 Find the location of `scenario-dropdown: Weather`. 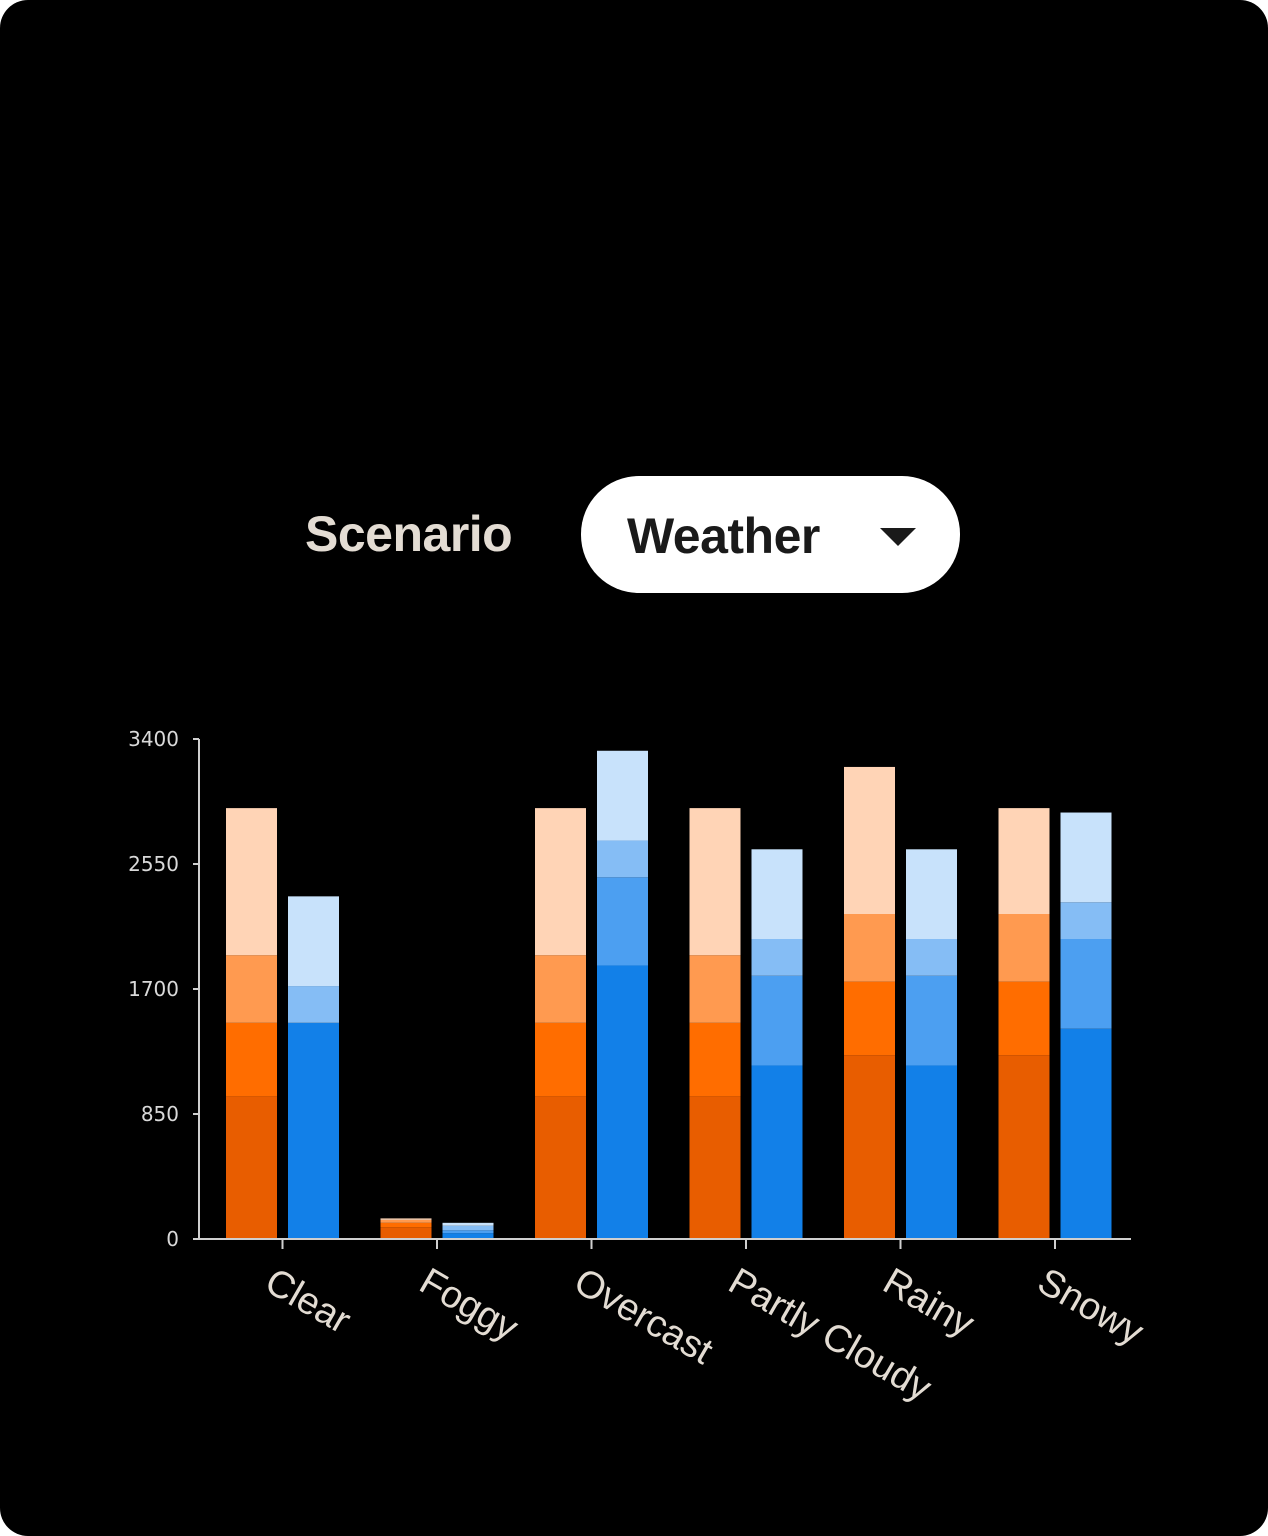

scenario-dropdown: Weather is located at coordinates (770, 534).